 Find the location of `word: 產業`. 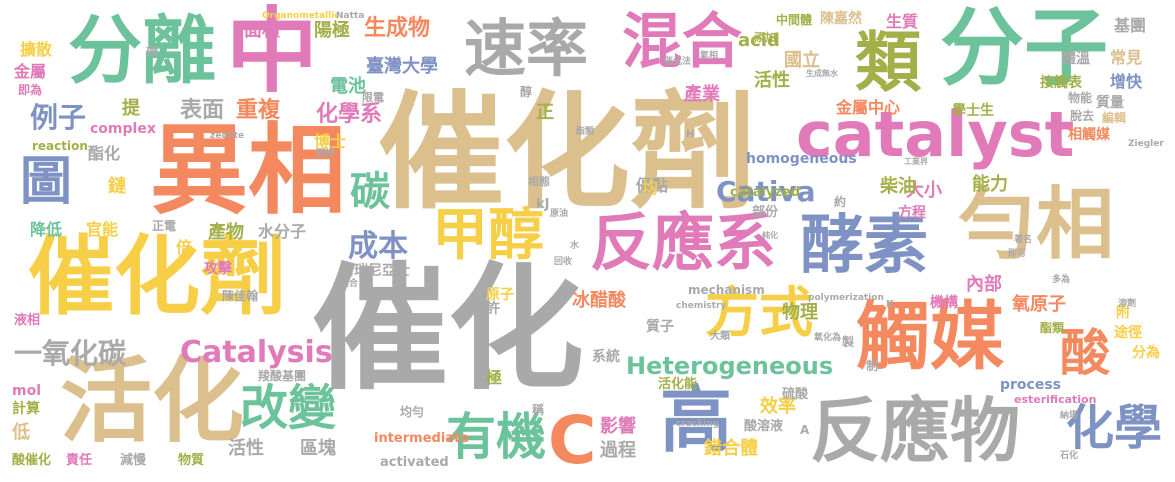

word: 產業 is located at coordinates (702, 94).